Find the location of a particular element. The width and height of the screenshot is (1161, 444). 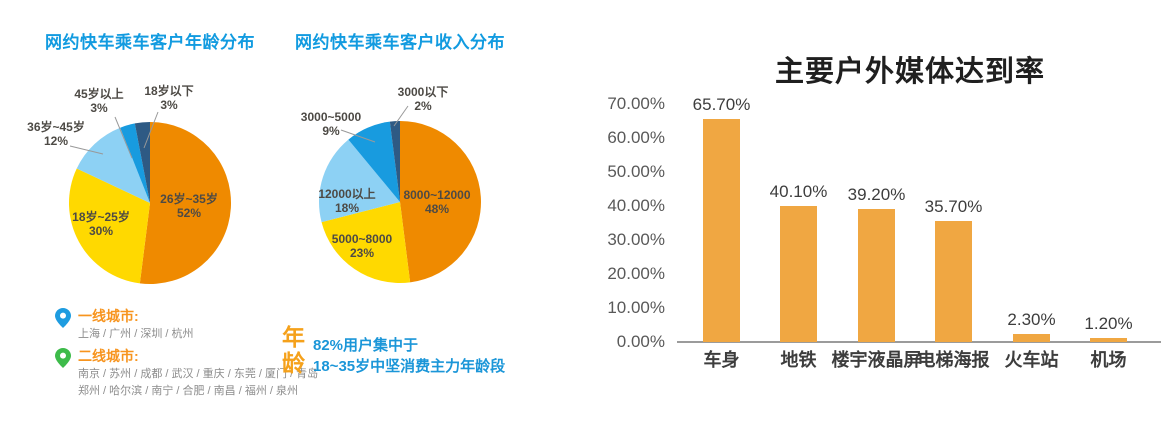

y-axis-tick-label: 10.00% is located at coordinates (636, 307).